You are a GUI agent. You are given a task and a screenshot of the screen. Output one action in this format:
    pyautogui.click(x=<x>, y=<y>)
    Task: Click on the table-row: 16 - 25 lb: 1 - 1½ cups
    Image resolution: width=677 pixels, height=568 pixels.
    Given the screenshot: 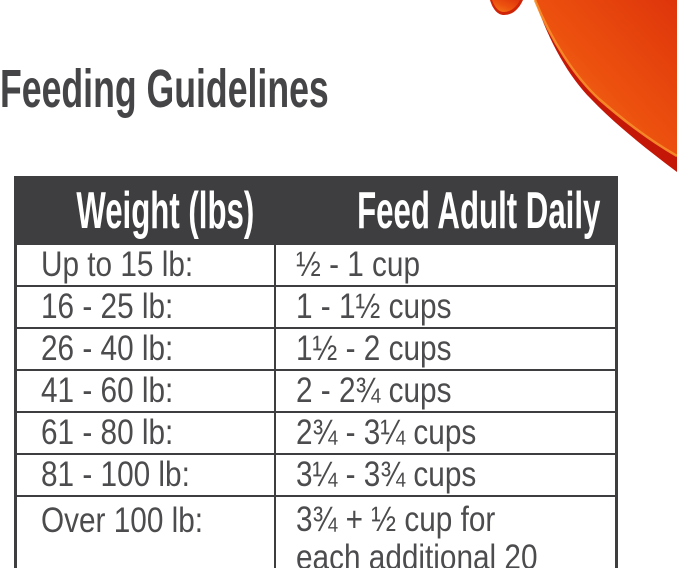 What is the action you would take?
    pyautogui.click(x=316, y=307)
    